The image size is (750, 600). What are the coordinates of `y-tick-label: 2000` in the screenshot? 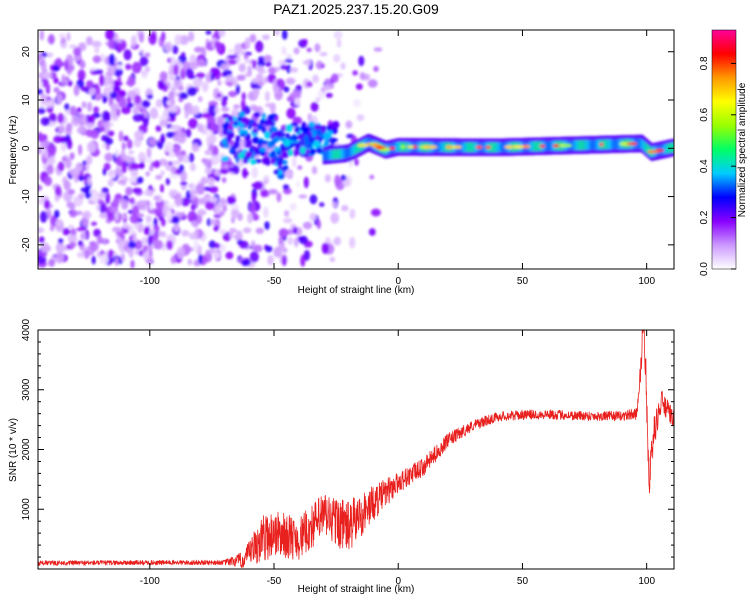 It's located at (26, 449).